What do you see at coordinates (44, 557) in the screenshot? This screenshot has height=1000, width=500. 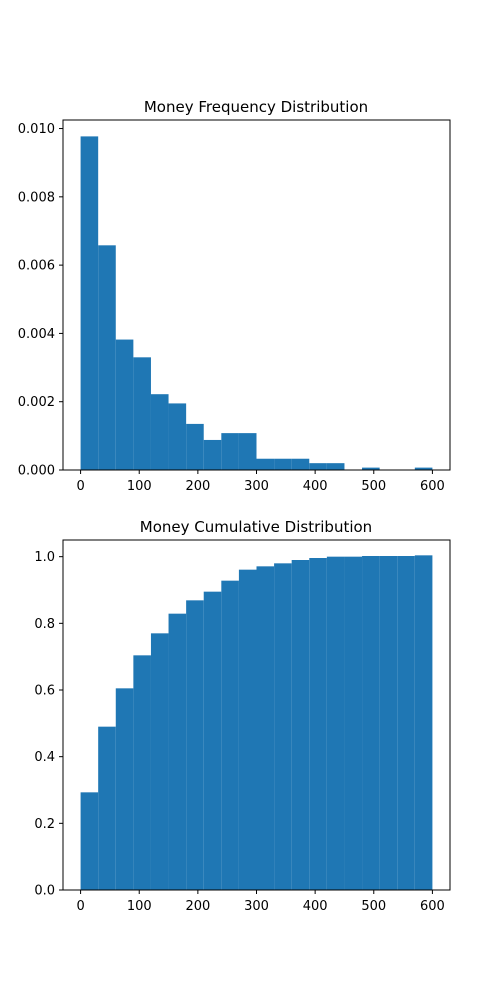 I see `y-tick-label: 1.0` at bounding box center [44, 557].